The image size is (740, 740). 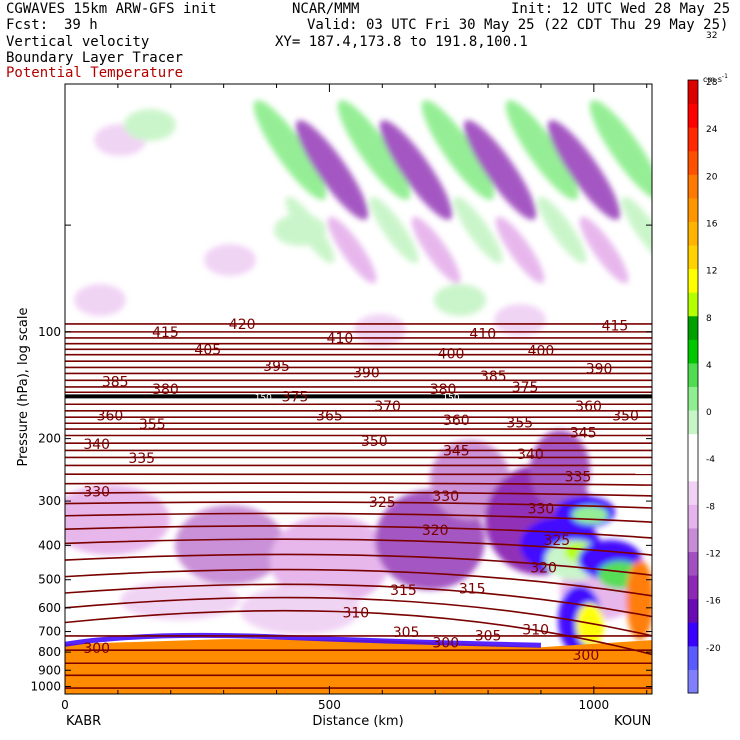 I want to click on y-tick-label: 400, so click(x=49, y=545).